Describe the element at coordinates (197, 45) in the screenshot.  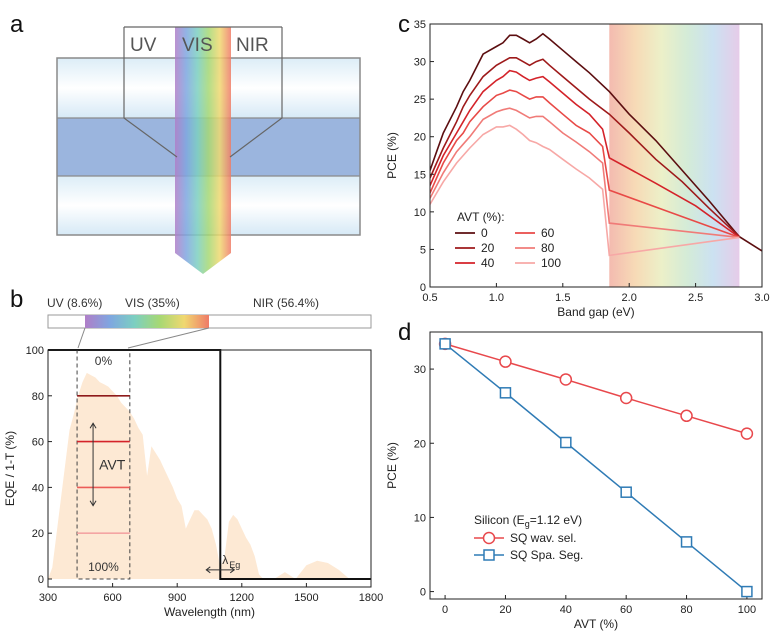
I see `vis-label: VIS` at that location.